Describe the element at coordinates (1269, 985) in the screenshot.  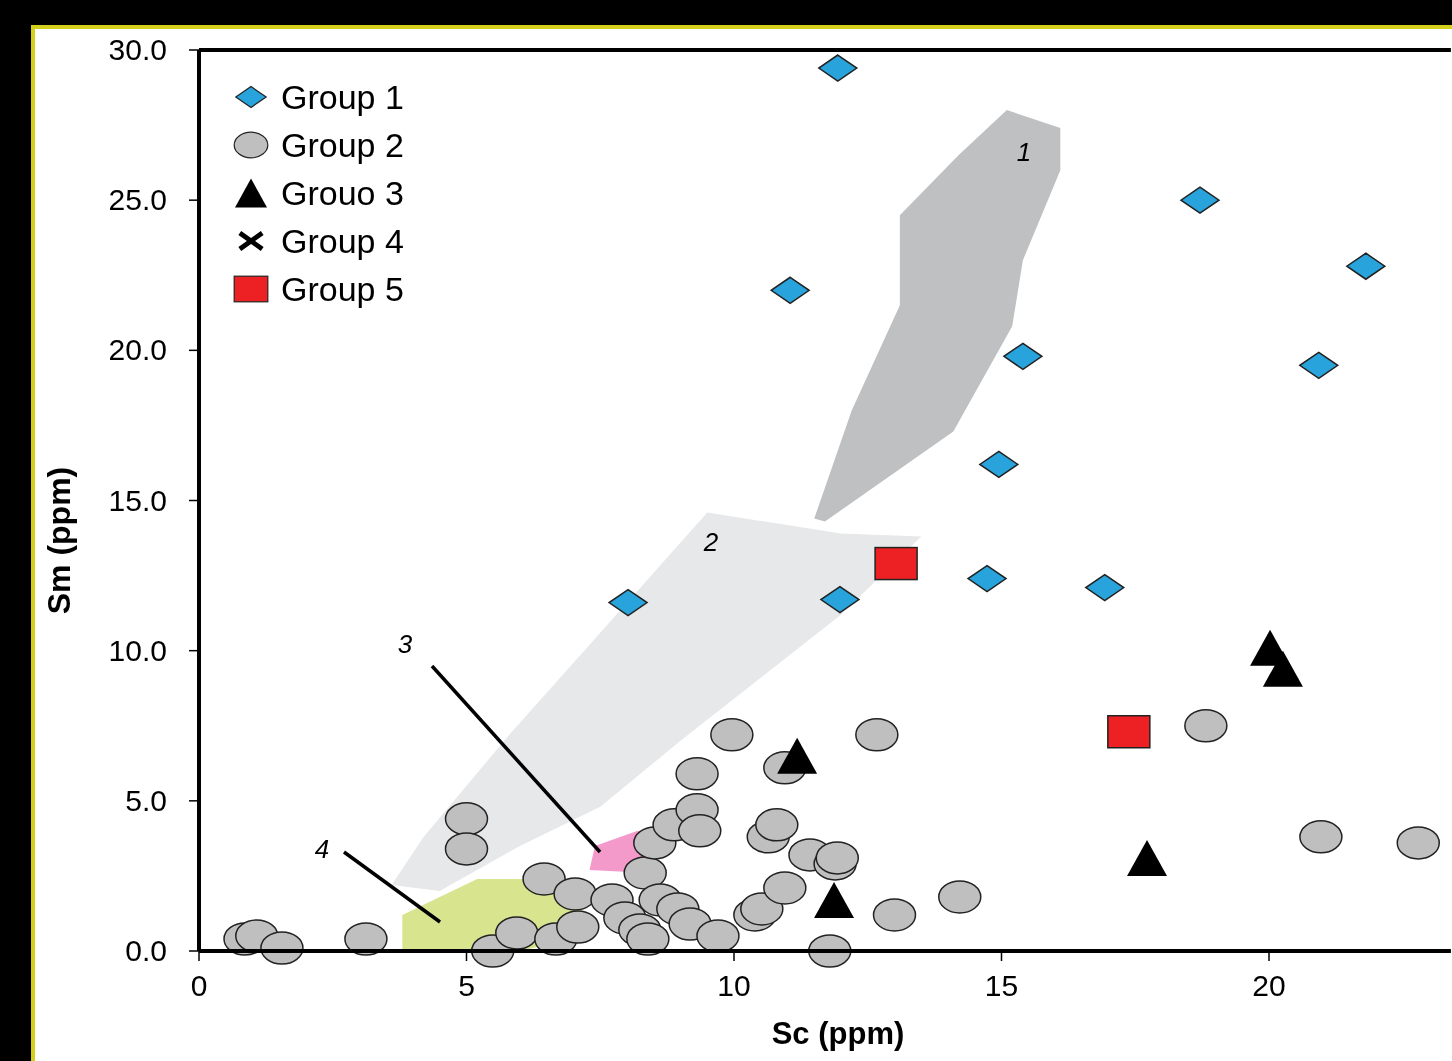
I see `x-tick-label: 20` at that location.